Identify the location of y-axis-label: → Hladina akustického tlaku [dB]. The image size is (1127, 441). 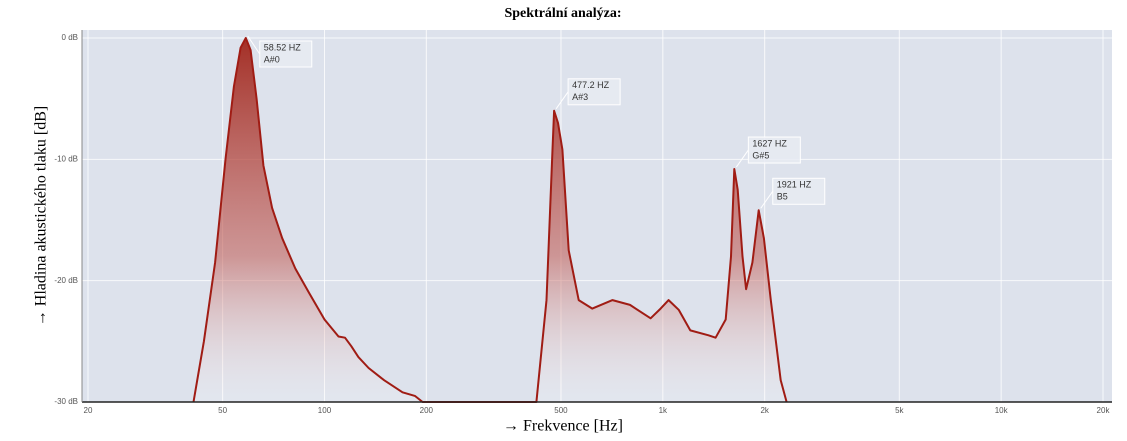
(41, 216).